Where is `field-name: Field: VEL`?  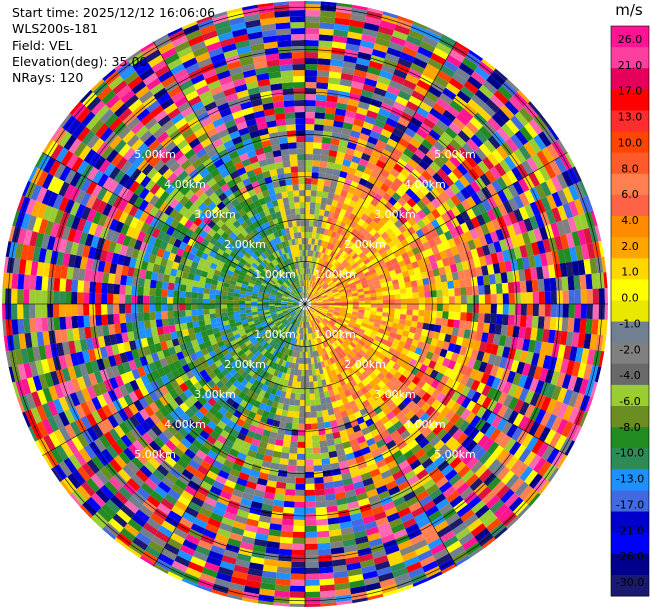
field-name: Field: VEL is located at coordinates (42, 45).